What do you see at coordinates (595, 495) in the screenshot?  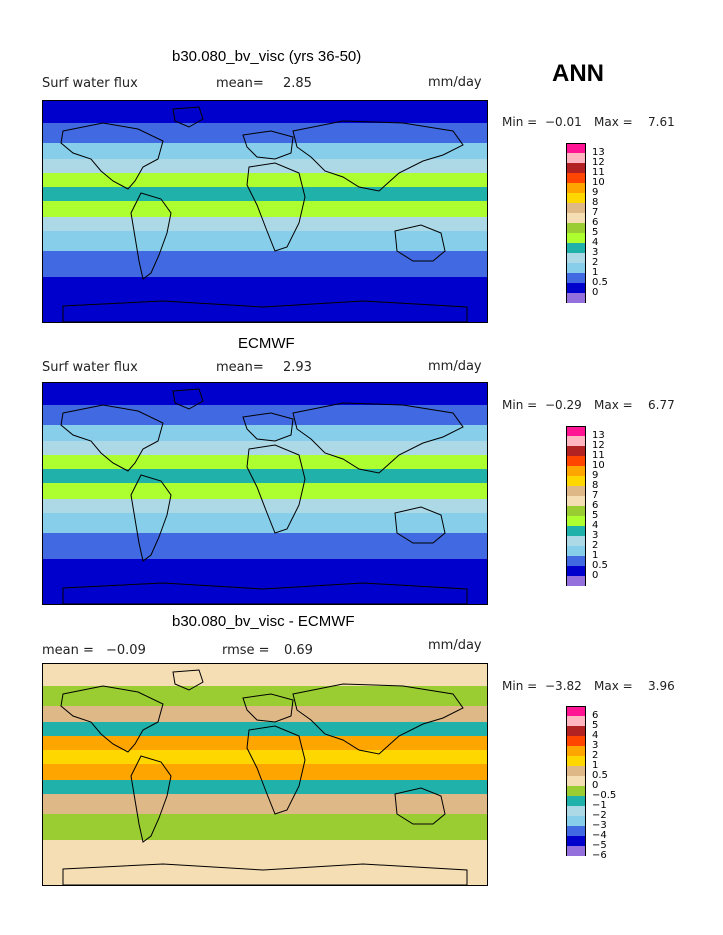 I see `legend-level-label: 7` at bounding box center [595, 495].